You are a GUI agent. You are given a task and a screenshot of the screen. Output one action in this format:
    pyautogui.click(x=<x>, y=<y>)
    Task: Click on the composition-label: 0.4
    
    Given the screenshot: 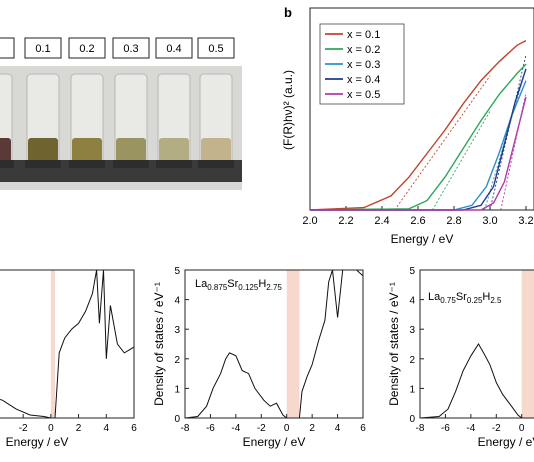 What is the action you would take?
    pyautogui.click(x=173, y=49)
    